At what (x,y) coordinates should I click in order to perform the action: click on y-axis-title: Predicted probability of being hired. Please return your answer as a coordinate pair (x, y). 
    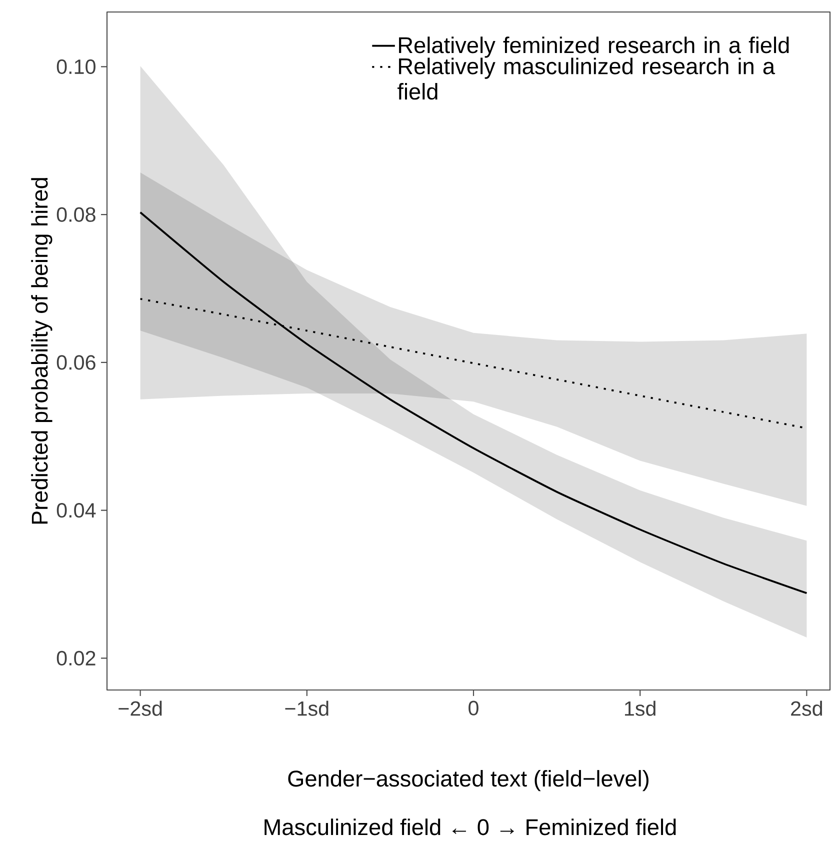
    Looking at the image, I should click on (41, 351).